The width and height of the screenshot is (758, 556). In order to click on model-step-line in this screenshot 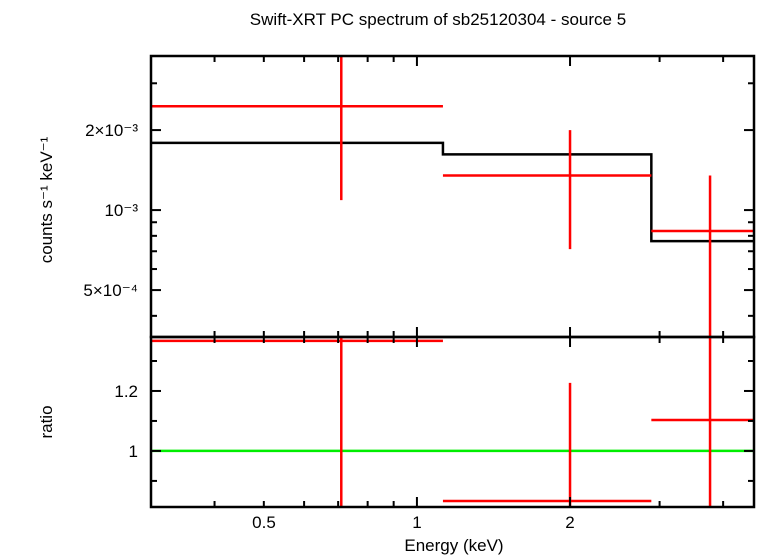, I will do `click(452, 192)`.